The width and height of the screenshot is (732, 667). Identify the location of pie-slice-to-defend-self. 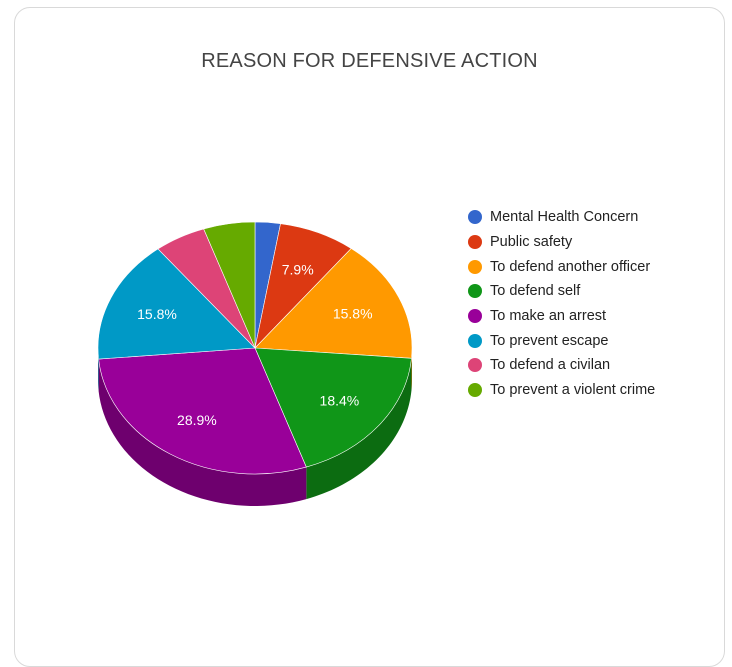
(333, 407).